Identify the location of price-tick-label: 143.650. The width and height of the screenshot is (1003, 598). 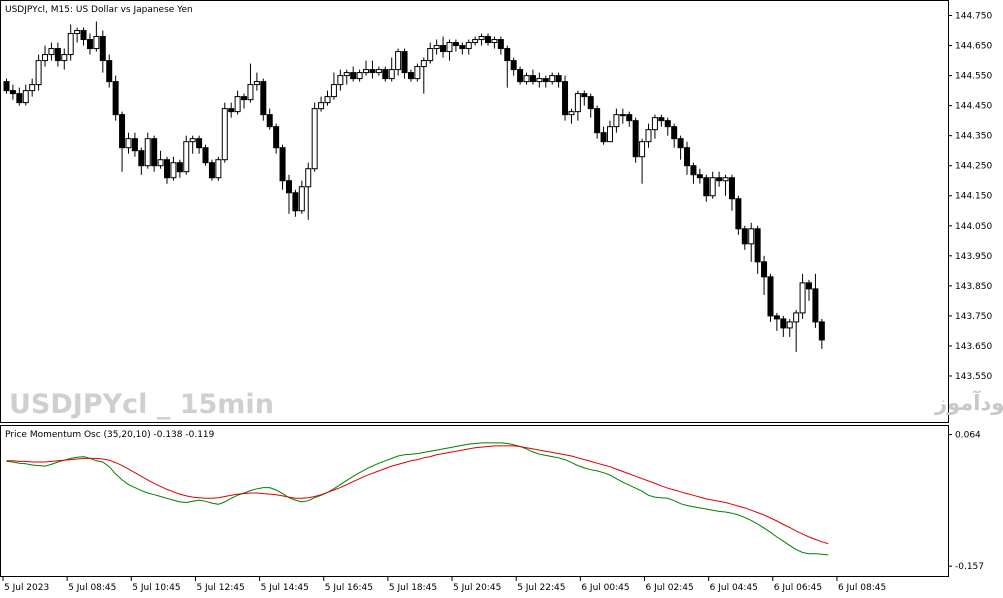
(973, 347).